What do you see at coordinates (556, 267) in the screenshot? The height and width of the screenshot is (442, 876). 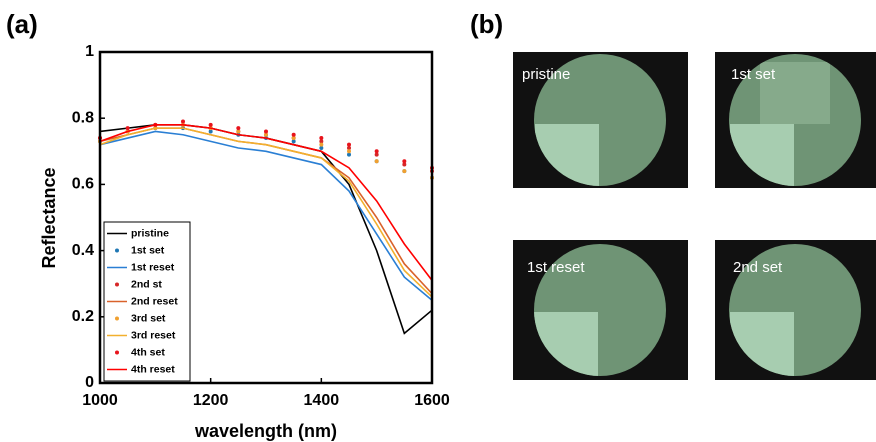 I see `image-label: 1st reset` at bounding box center [556, 267].